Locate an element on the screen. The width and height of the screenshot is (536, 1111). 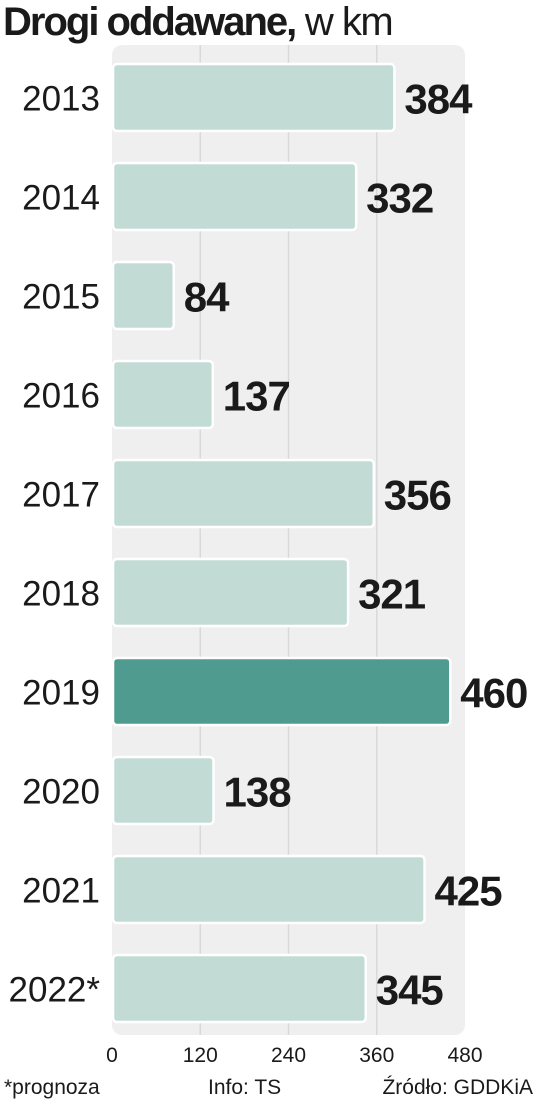
category-label: 2020 is located at coordinates (61, 792).